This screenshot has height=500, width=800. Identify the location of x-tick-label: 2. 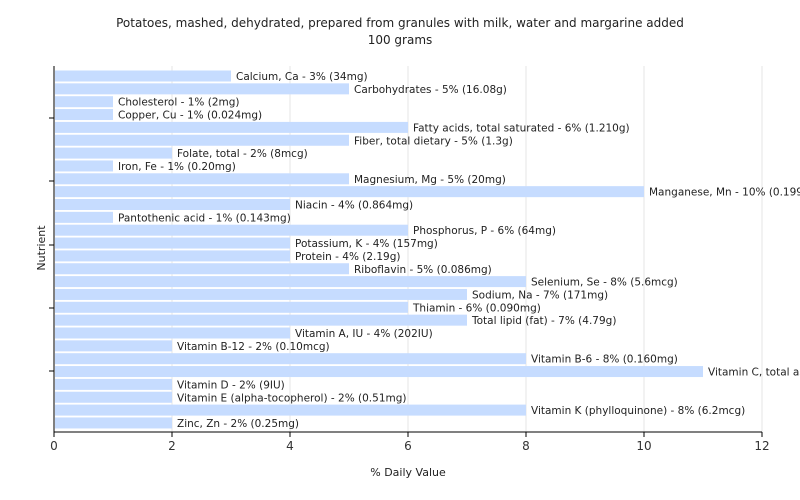
(172, 446).